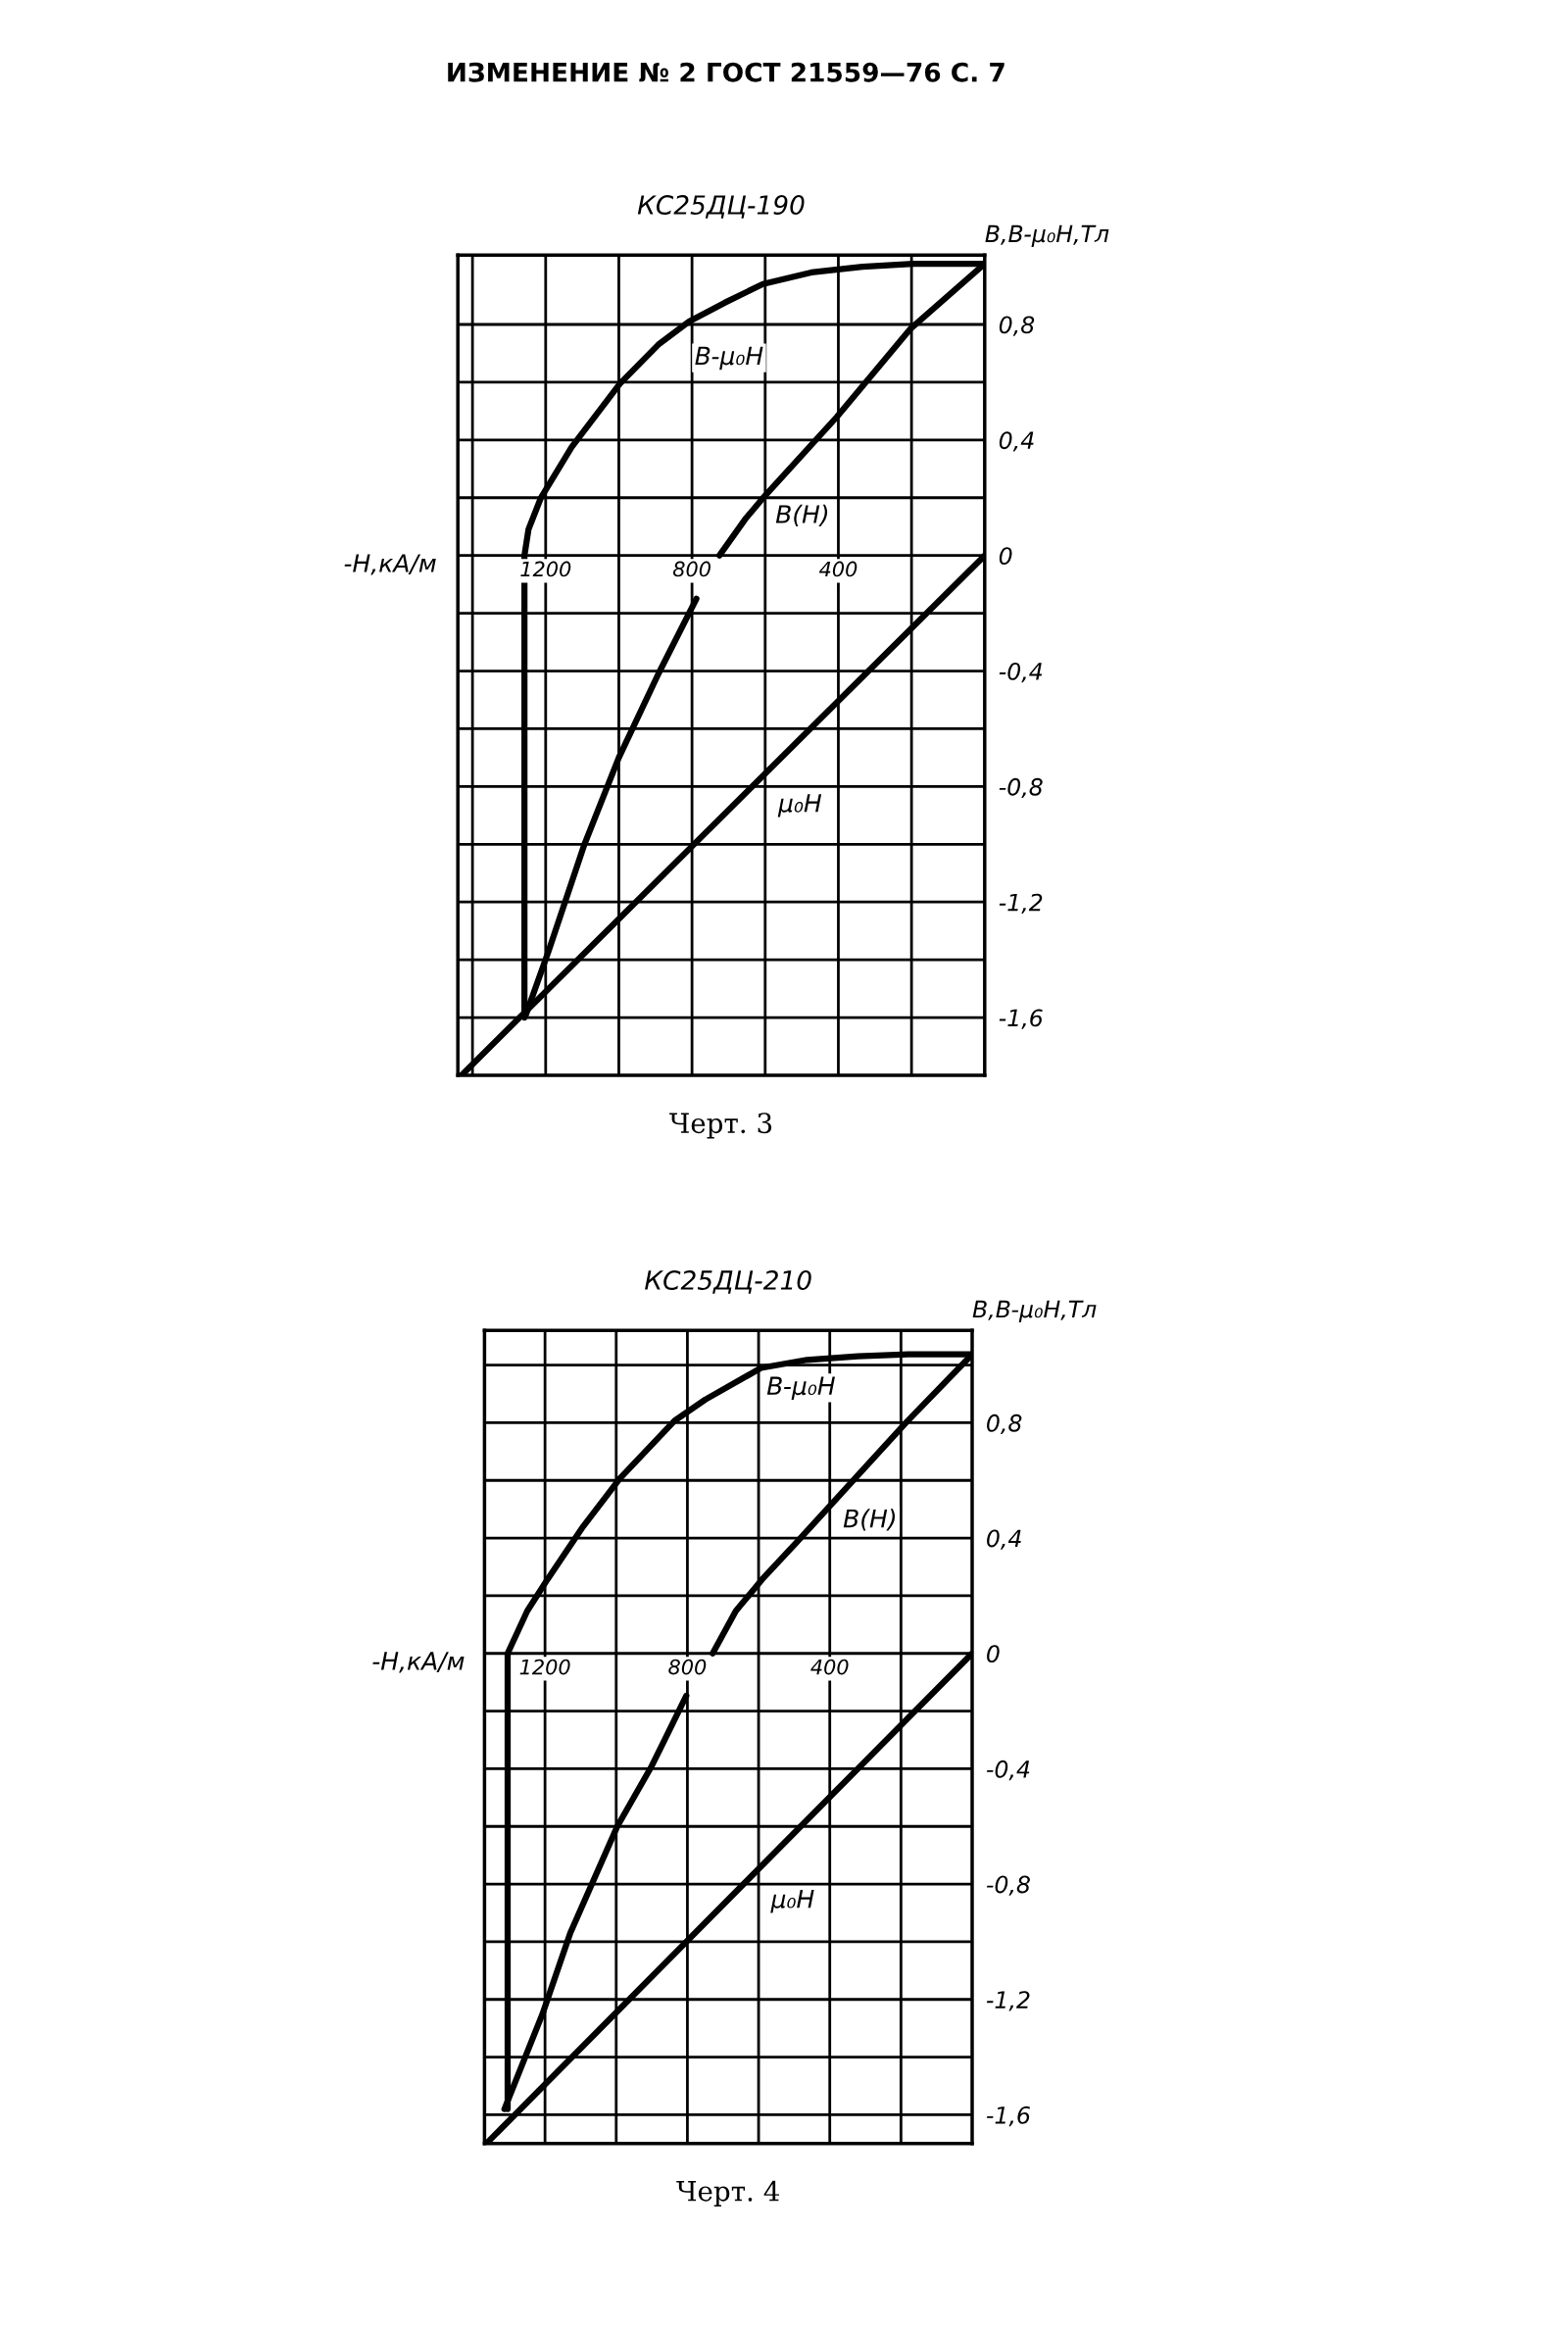 The image size is (1568, 2330). I want to click on chart-title: КС25ДЦ-210, so click(728, 1282).